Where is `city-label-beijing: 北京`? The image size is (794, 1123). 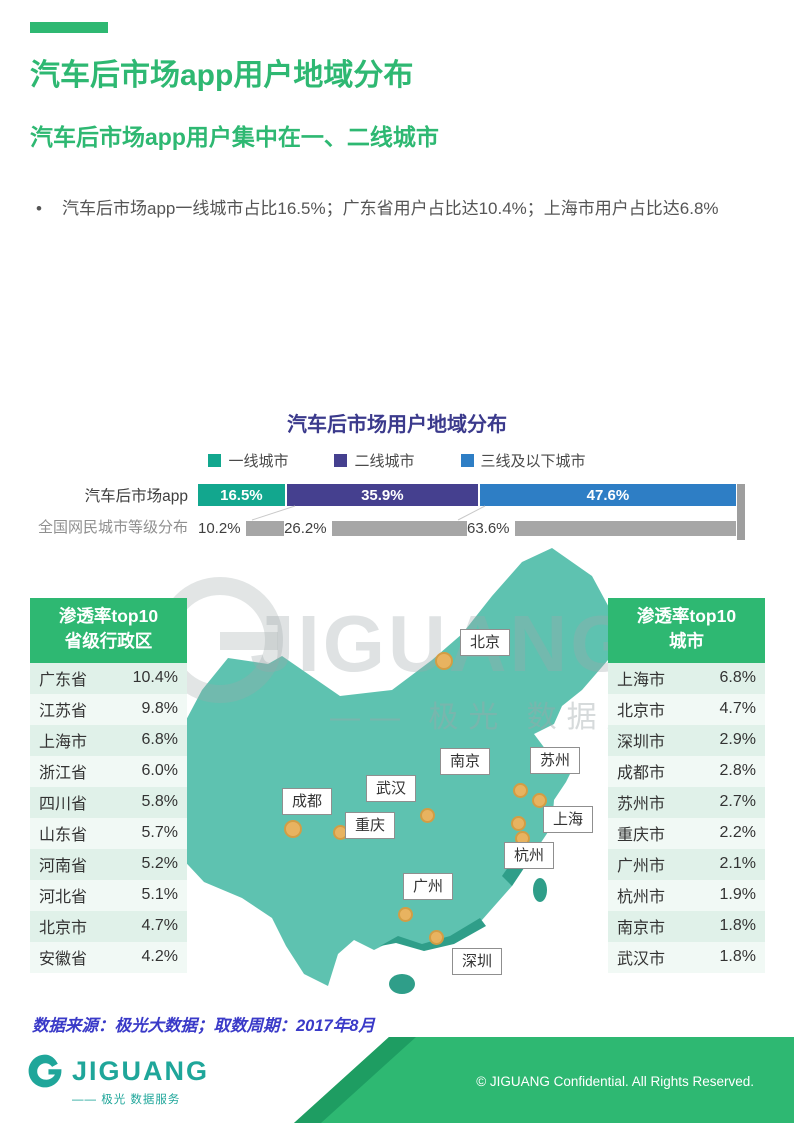
city-label-beijing: 北京 is located at coordinates (485, 642).